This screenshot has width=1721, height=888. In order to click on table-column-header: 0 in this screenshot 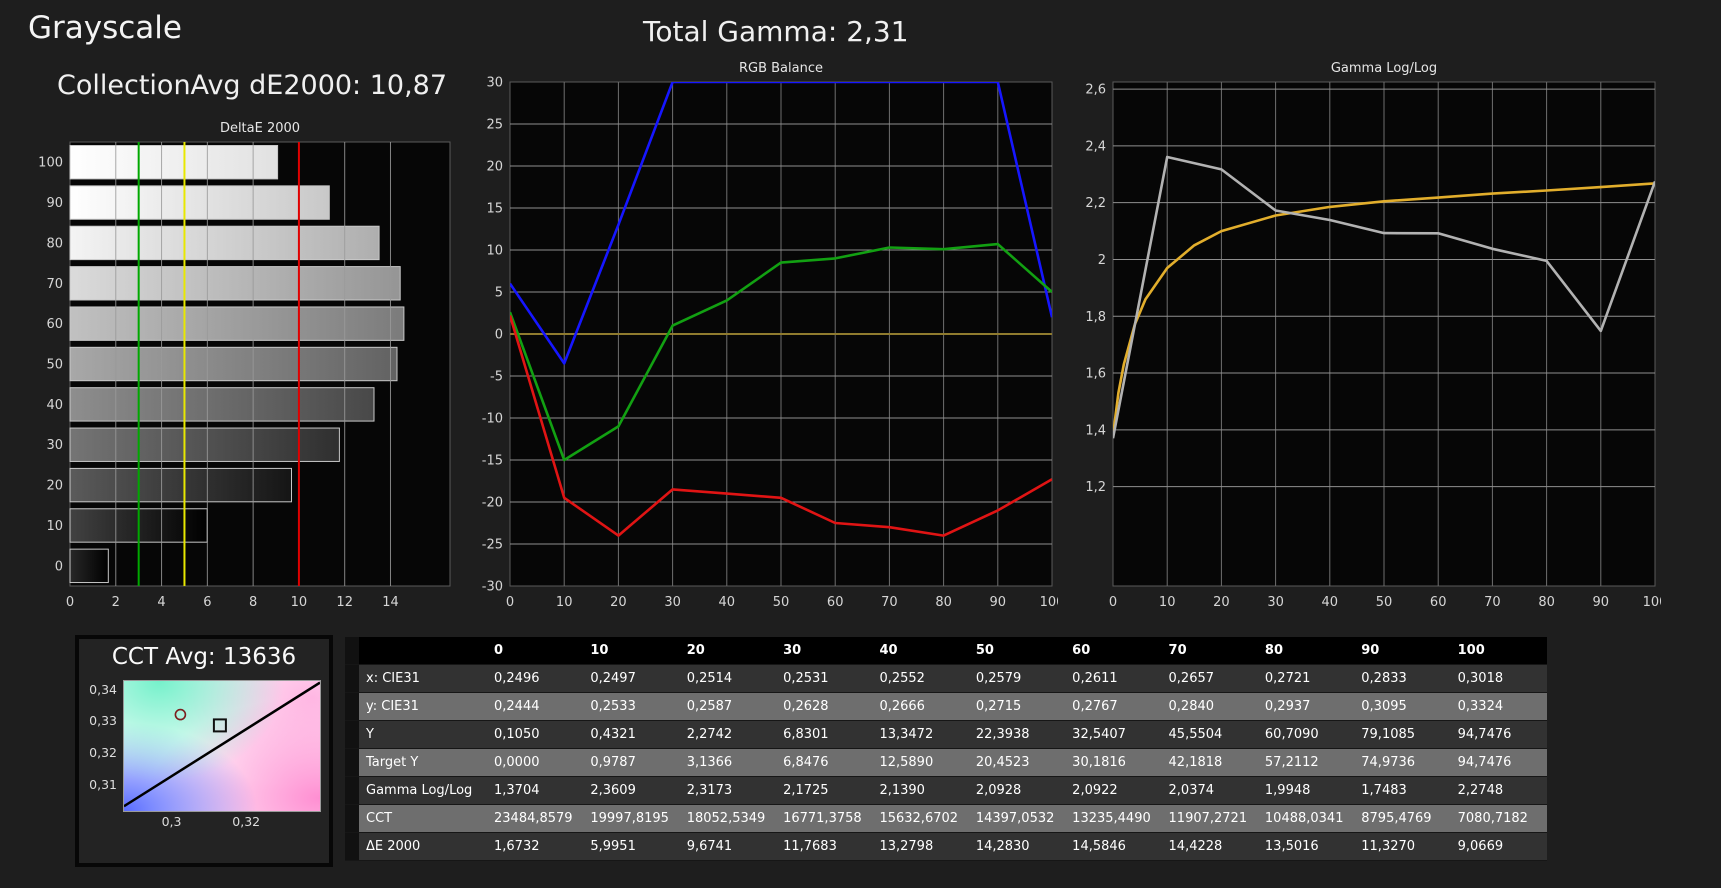, I will do `click(535, 651)`.